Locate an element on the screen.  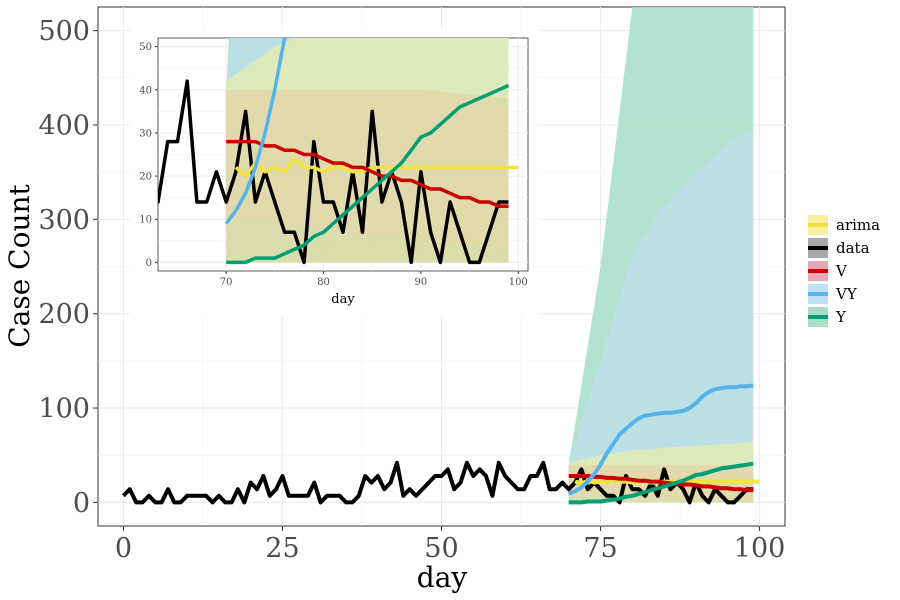
y-axis-title: Case Count is located at coordinates (19, 265).